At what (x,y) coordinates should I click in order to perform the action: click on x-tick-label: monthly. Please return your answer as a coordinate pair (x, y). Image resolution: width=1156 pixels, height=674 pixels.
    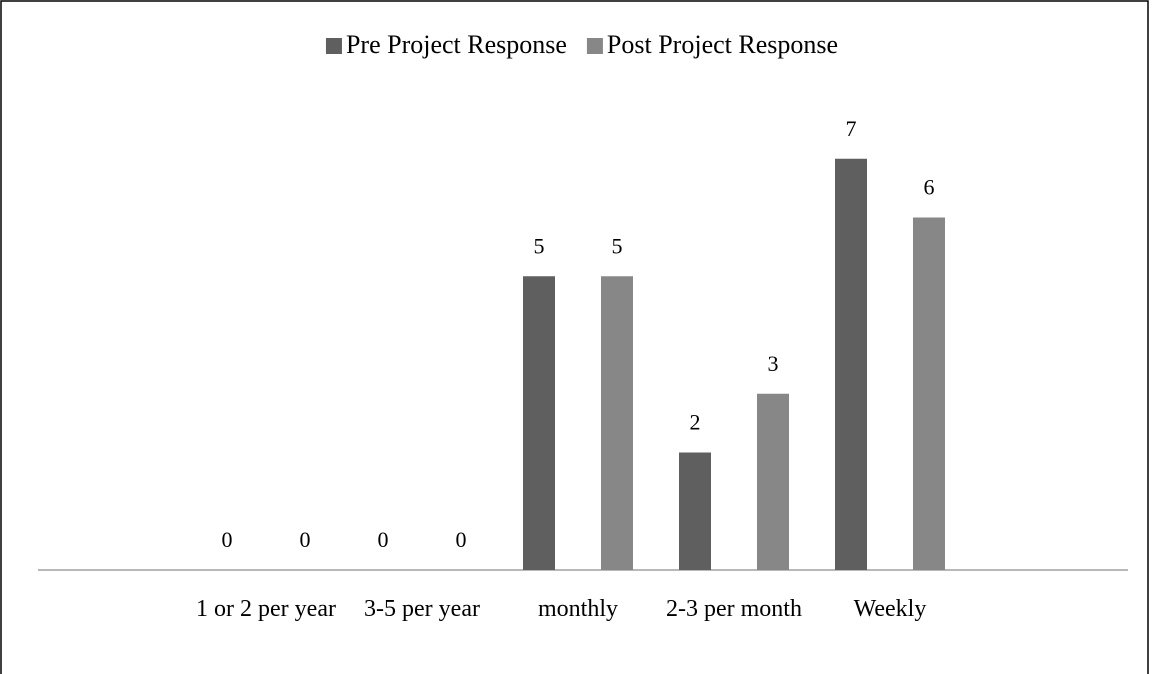
    Looking at the image, I should click on (577, 609).